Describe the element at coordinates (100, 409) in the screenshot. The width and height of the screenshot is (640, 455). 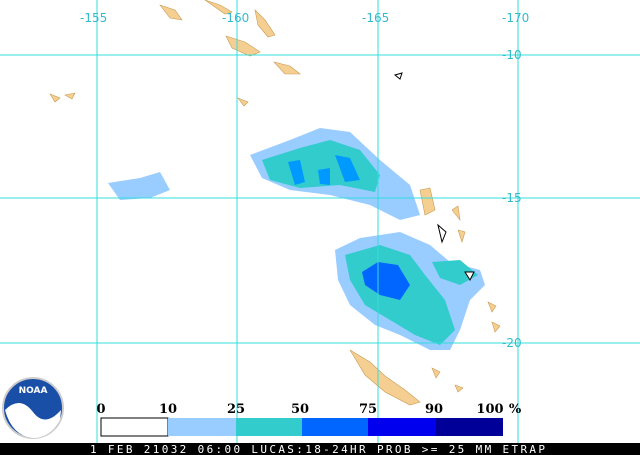
I see `legend-label: 0` at that location.